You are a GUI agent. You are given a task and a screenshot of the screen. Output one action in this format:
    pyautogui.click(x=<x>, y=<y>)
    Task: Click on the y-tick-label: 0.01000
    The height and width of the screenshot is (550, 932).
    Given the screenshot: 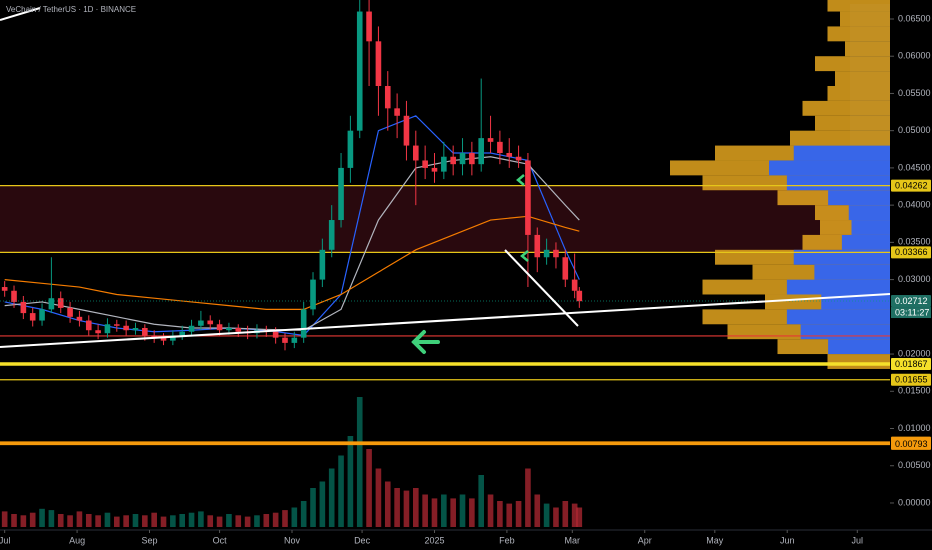 What is the action you would take?
    pyautogui.click(x=914, y=428)
    